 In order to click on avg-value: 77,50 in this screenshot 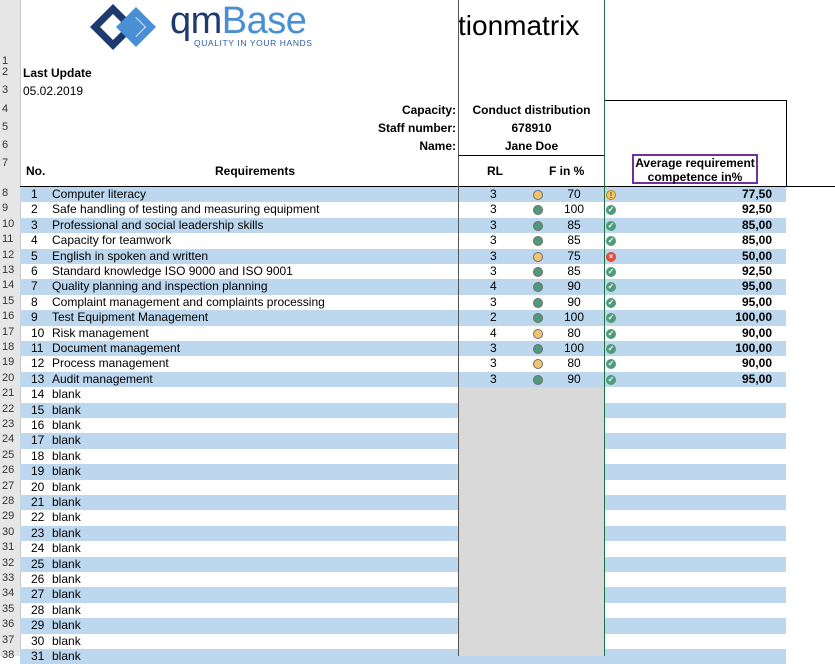, I will do `click(756, 194)`.